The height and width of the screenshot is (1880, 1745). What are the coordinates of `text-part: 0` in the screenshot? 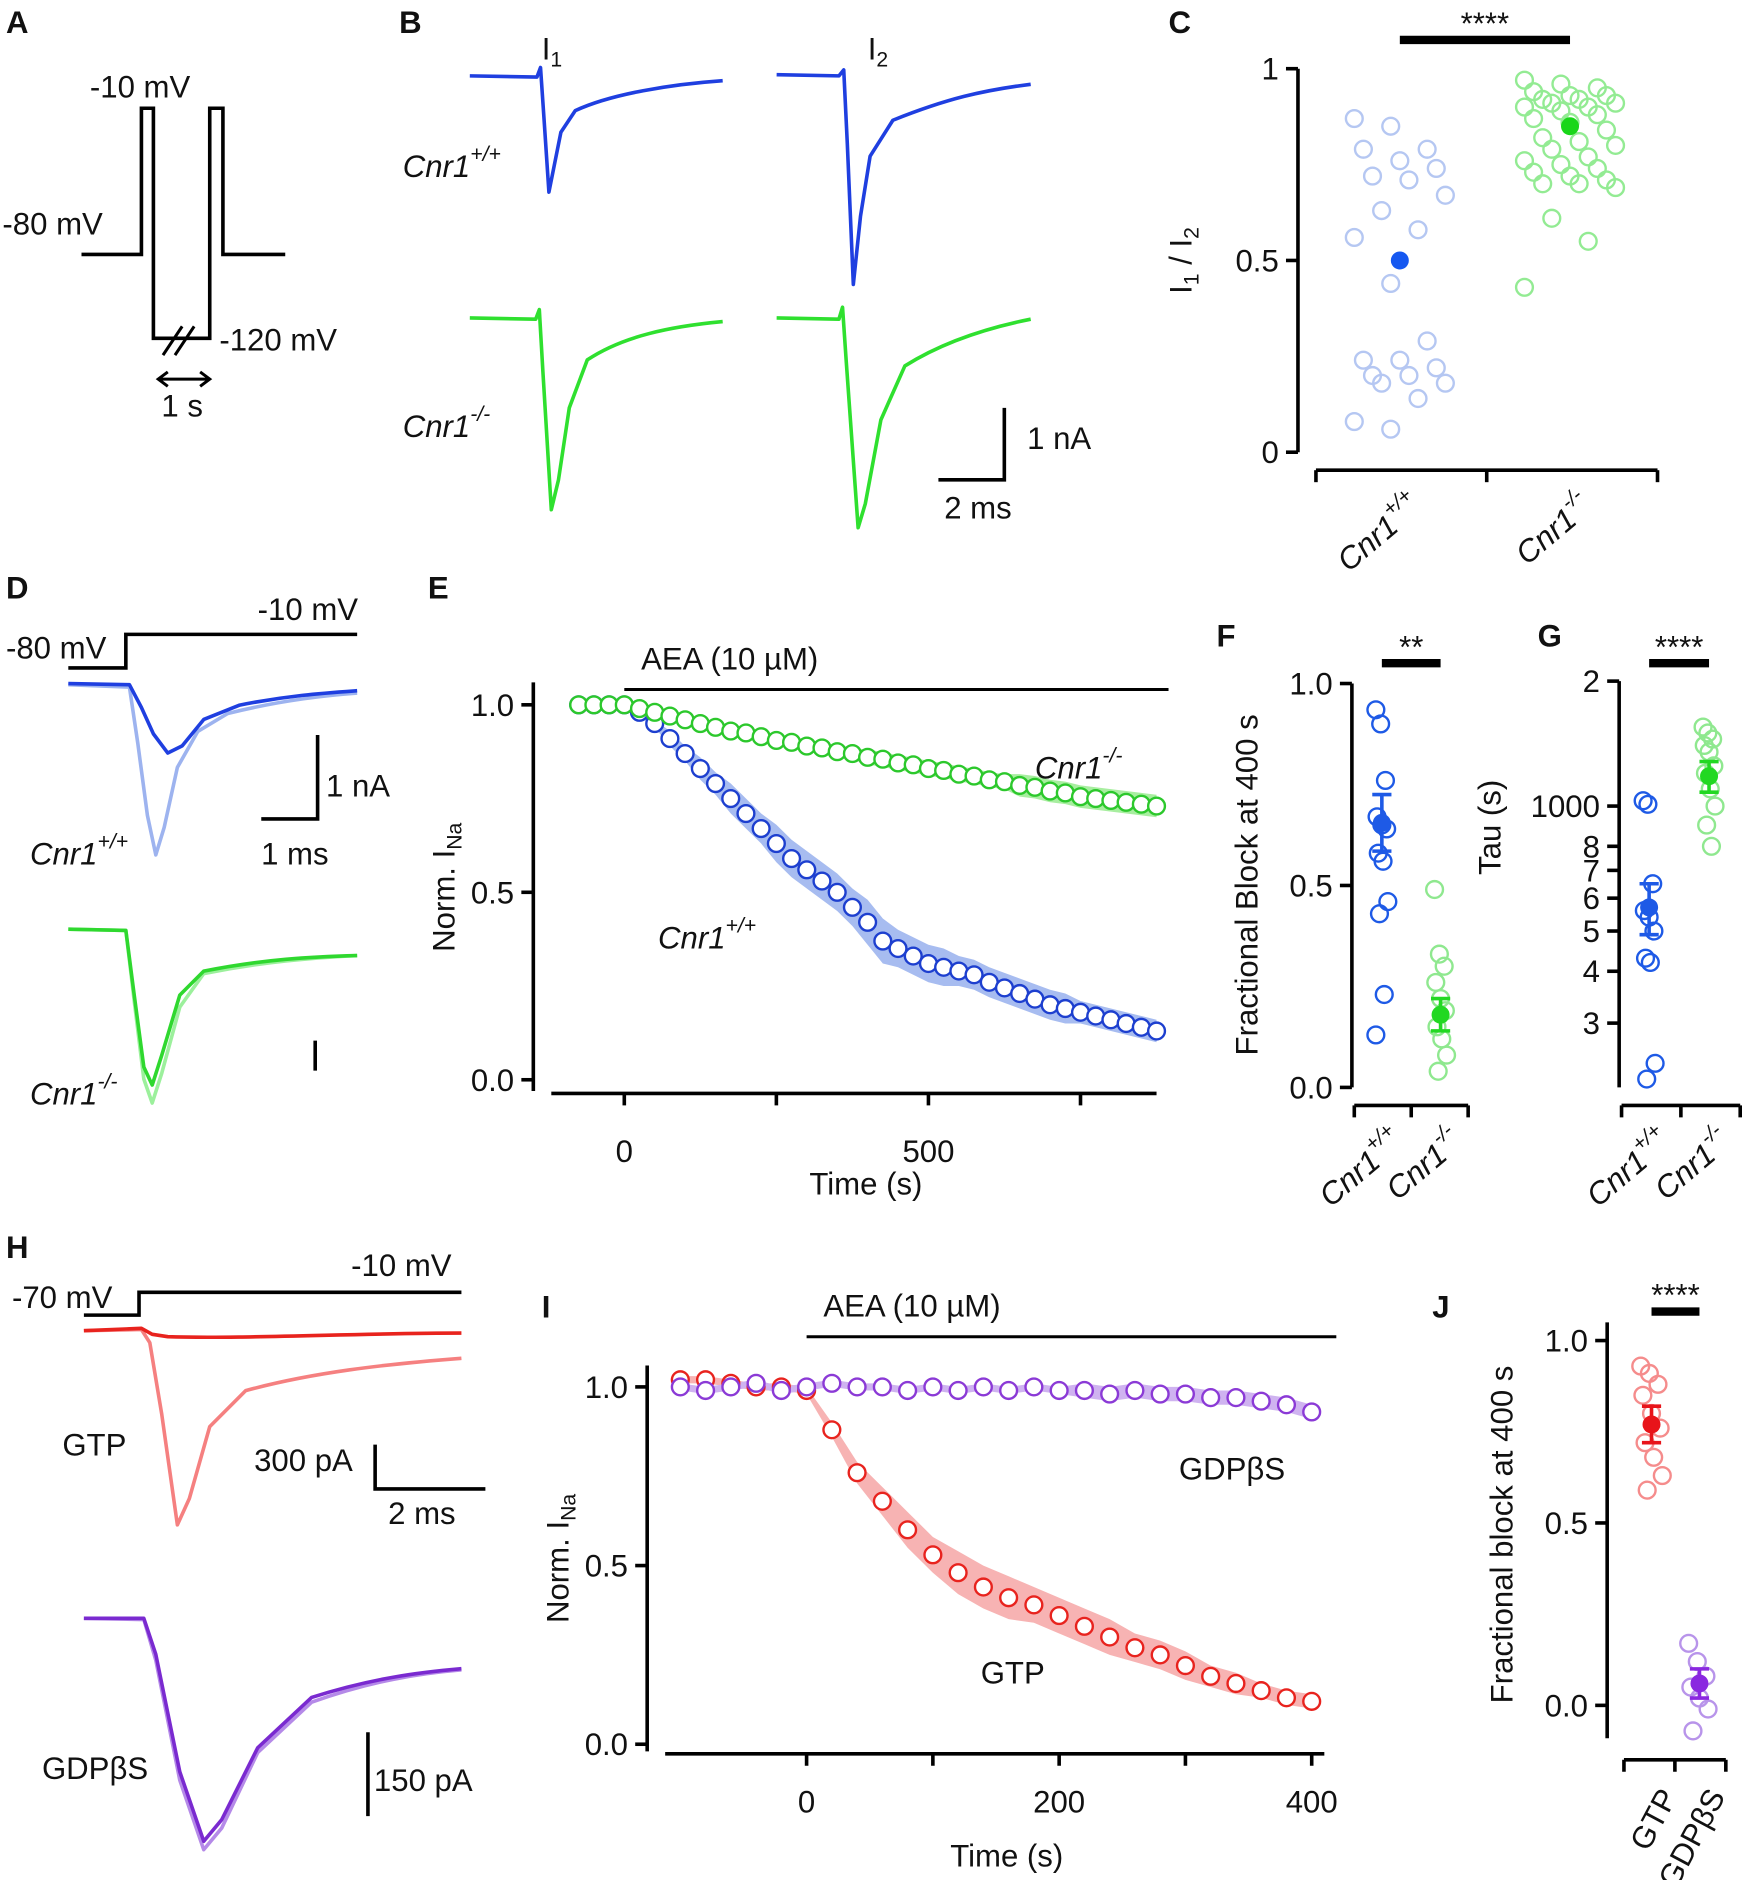 It's located at (1269, 452).